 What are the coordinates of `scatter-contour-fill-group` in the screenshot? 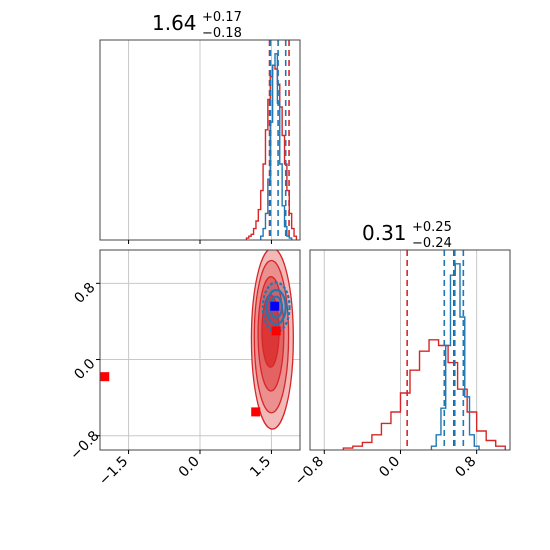 It's located at (272, 340).